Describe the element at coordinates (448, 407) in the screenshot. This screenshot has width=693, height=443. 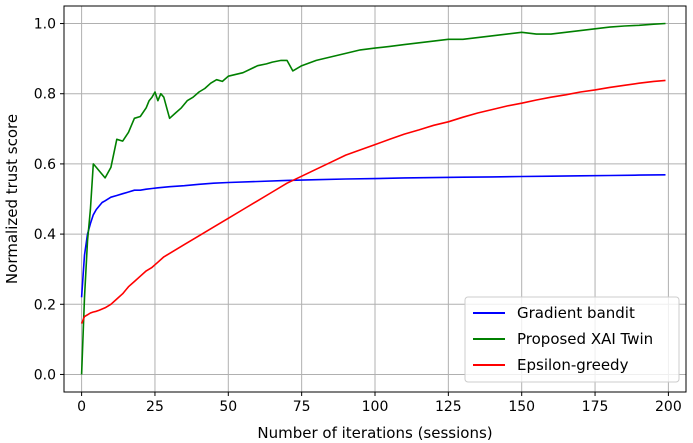
I see `x-tick-label: 125` at that location.